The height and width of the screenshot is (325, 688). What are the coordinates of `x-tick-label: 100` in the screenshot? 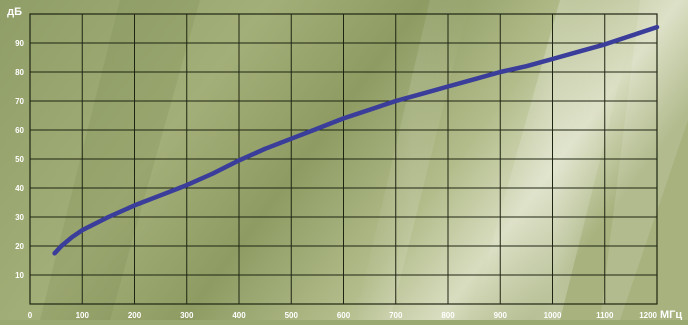 It's located at (83, 315).